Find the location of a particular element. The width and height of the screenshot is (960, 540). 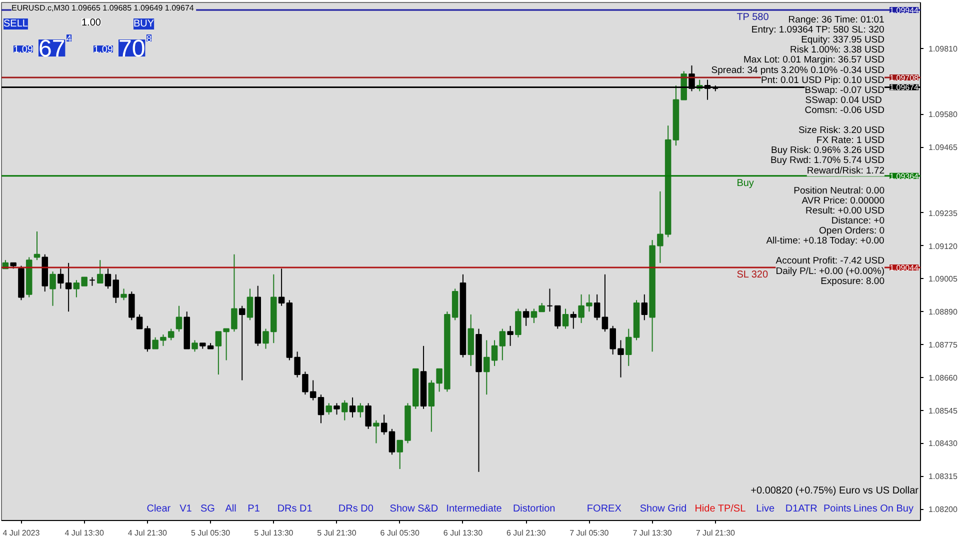

annotation: Range: 36 Time: 01:01 is located at coordinates (836, 20).